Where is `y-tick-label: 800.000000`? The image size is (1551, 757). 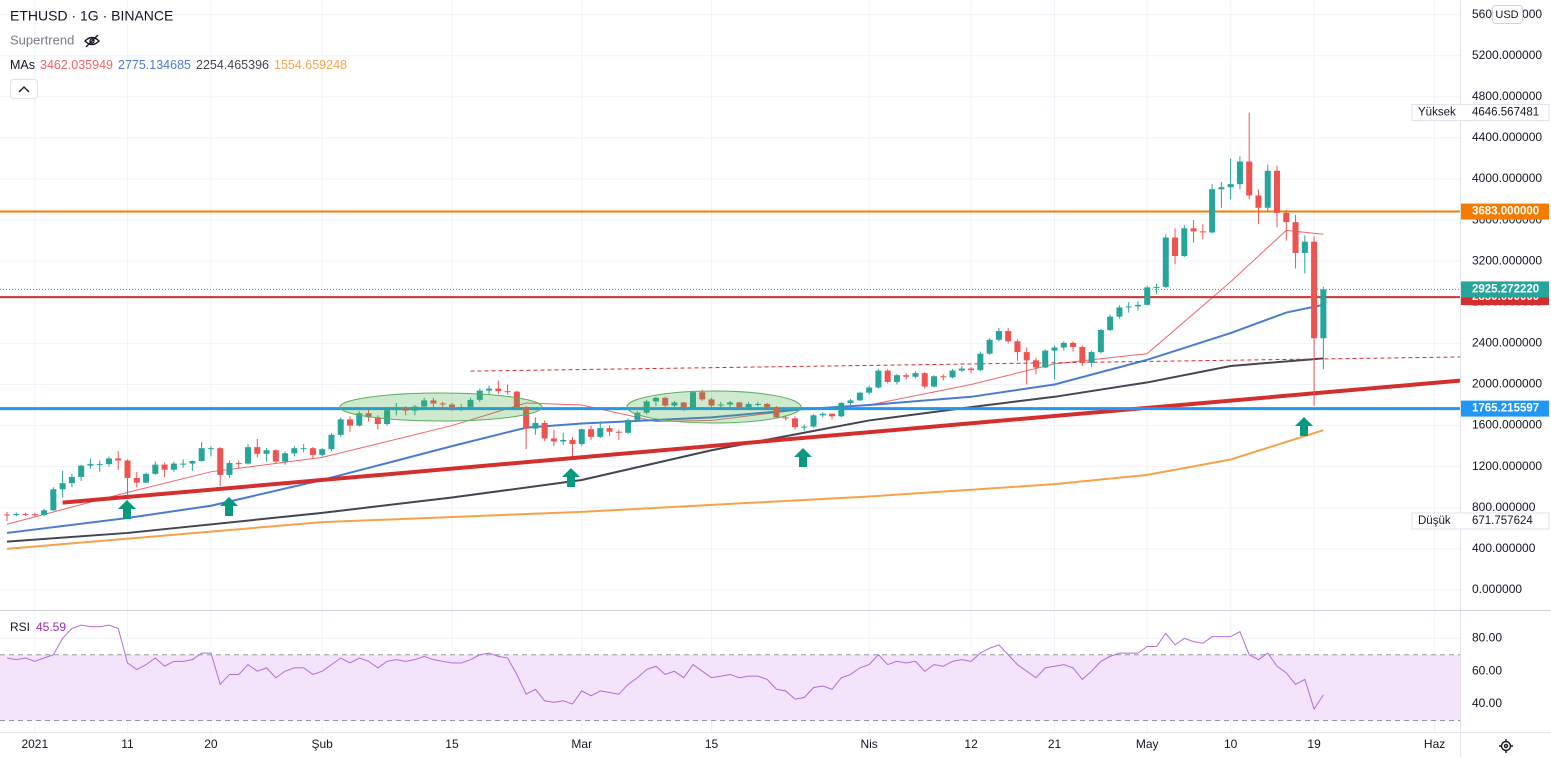 y-tick-label: 800.000000 is located at coordinates (1504, 507).